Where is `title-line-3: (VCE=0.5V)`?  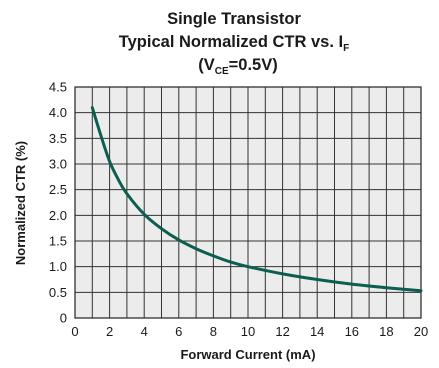
title-line-3: (VCE=0.5V) is located at coordinates (237, 66).